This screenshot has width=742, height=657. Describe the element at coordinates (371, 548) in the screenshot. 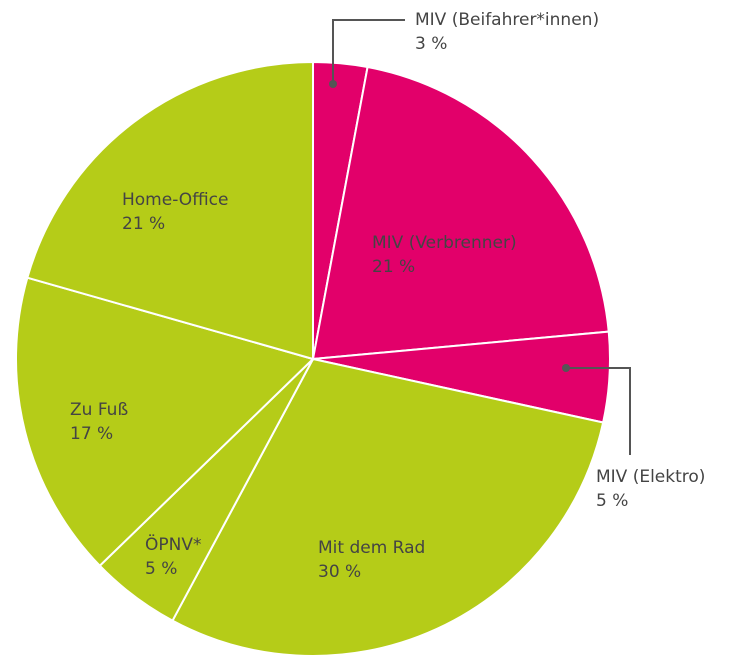

I see `slice-label: Mit dem Rad` at that location.